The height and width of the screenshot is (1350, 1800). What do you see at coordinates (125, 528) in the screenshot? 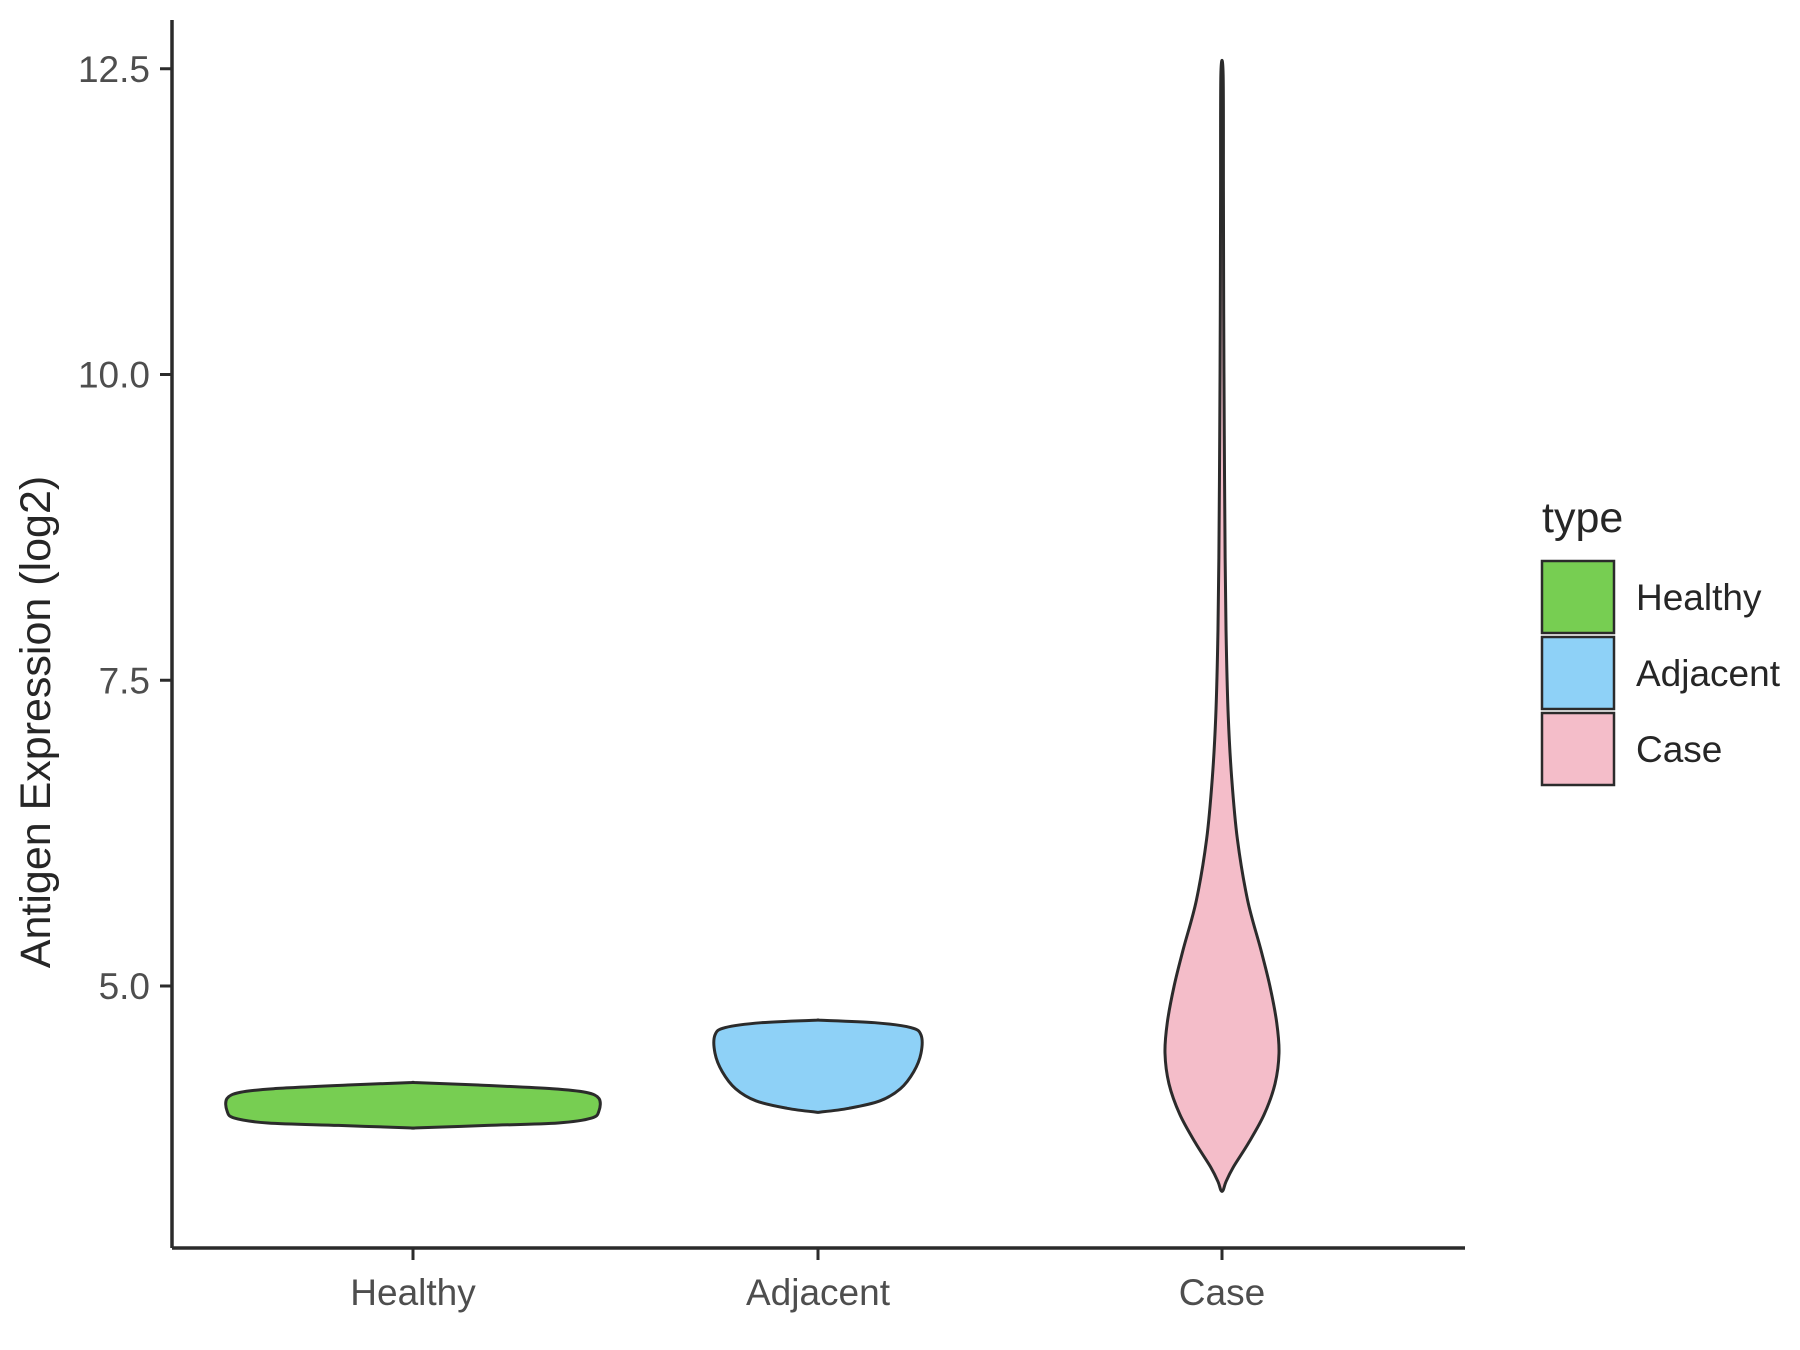
I see `y-axis-ticks: 5.0 7.5 10.0 12.5` at bounding box center [125, 528].